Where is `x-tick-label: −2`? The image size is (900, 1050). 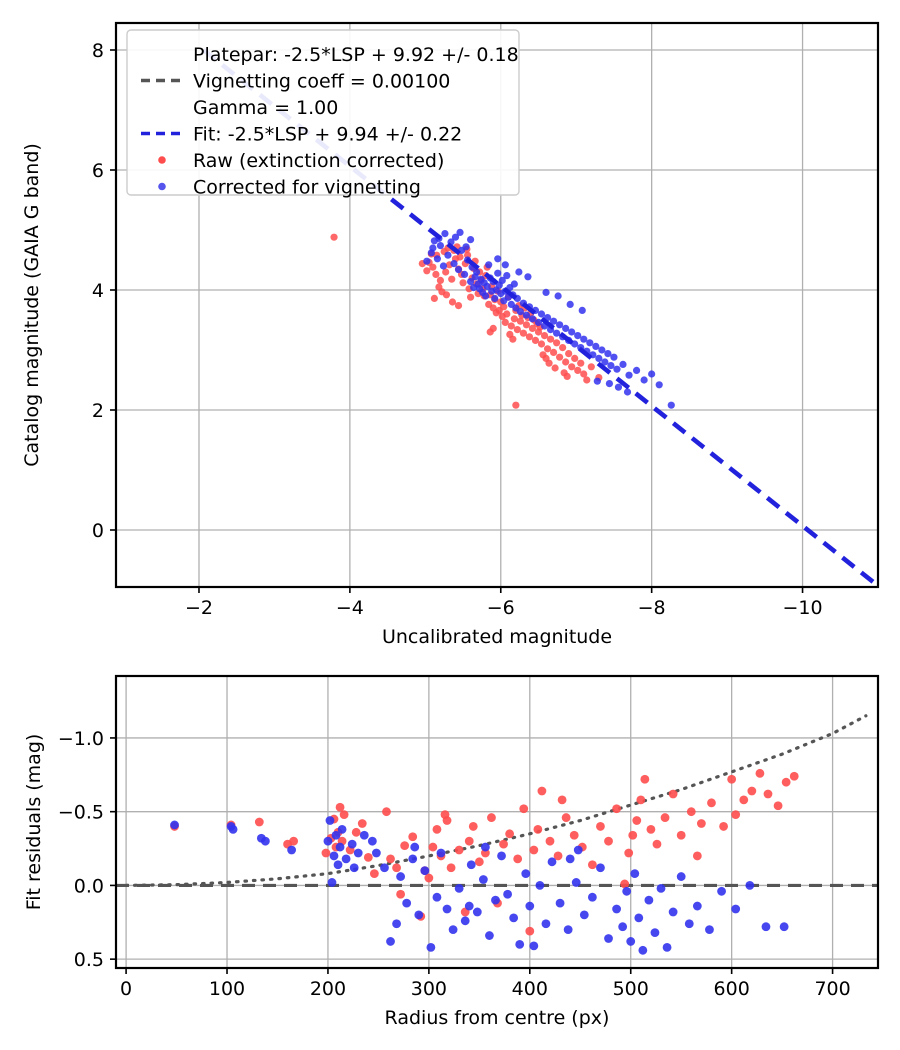
x-tick-label: −2 is located at coordinates (199, 608).